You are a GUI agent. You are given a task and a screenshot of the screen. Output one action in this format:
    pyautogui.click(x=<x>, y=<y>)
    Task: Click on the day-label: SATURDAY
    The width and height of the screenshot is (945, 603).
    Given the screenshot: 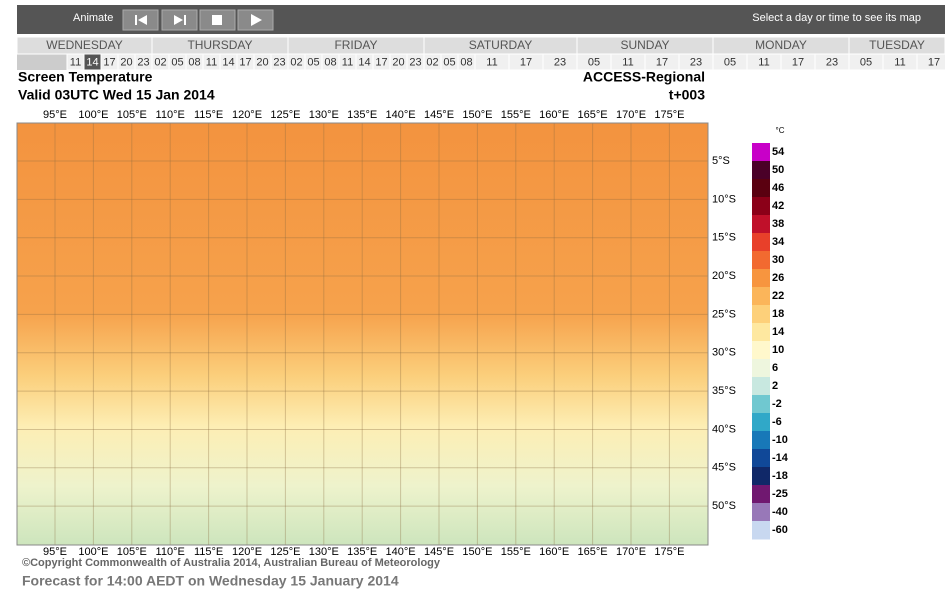 What is the action you would take?
    pyautogui.click(x=501, y=45)
    